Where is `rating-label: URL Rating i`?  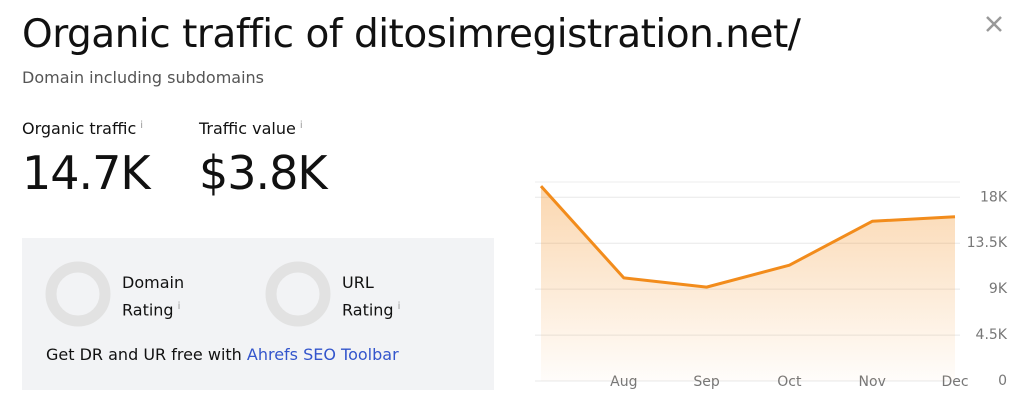 rating-label: URL Rating i is located at coordinates (375, 296).